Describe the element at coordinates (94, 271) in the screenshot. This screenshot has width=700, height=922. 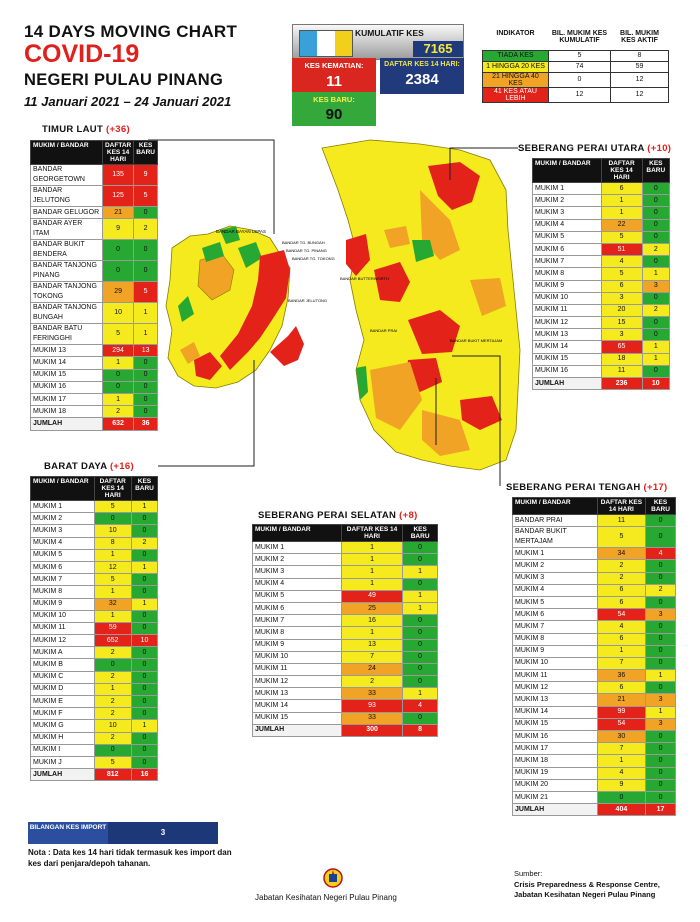
I see `table-row: BANDAR TANJONG PINANG 0 0` at that location.